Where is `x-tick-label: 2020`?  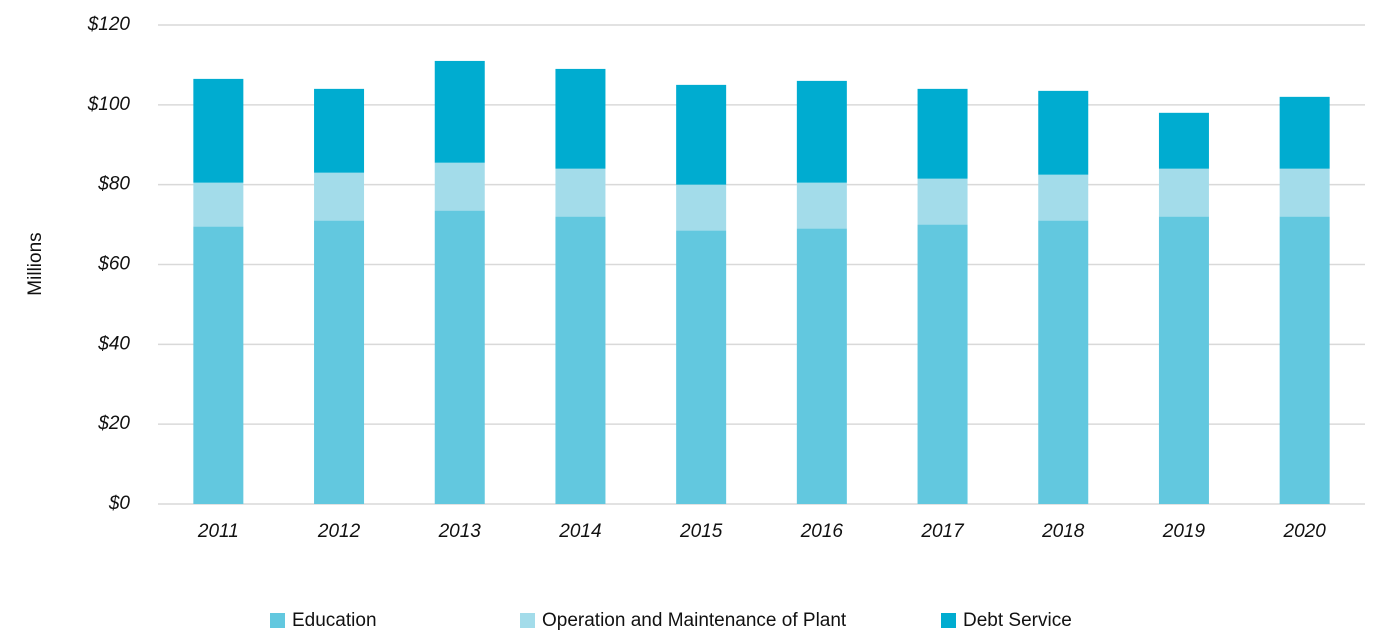
x-tick-label: 2020 is located at coordinates (1305, 531).